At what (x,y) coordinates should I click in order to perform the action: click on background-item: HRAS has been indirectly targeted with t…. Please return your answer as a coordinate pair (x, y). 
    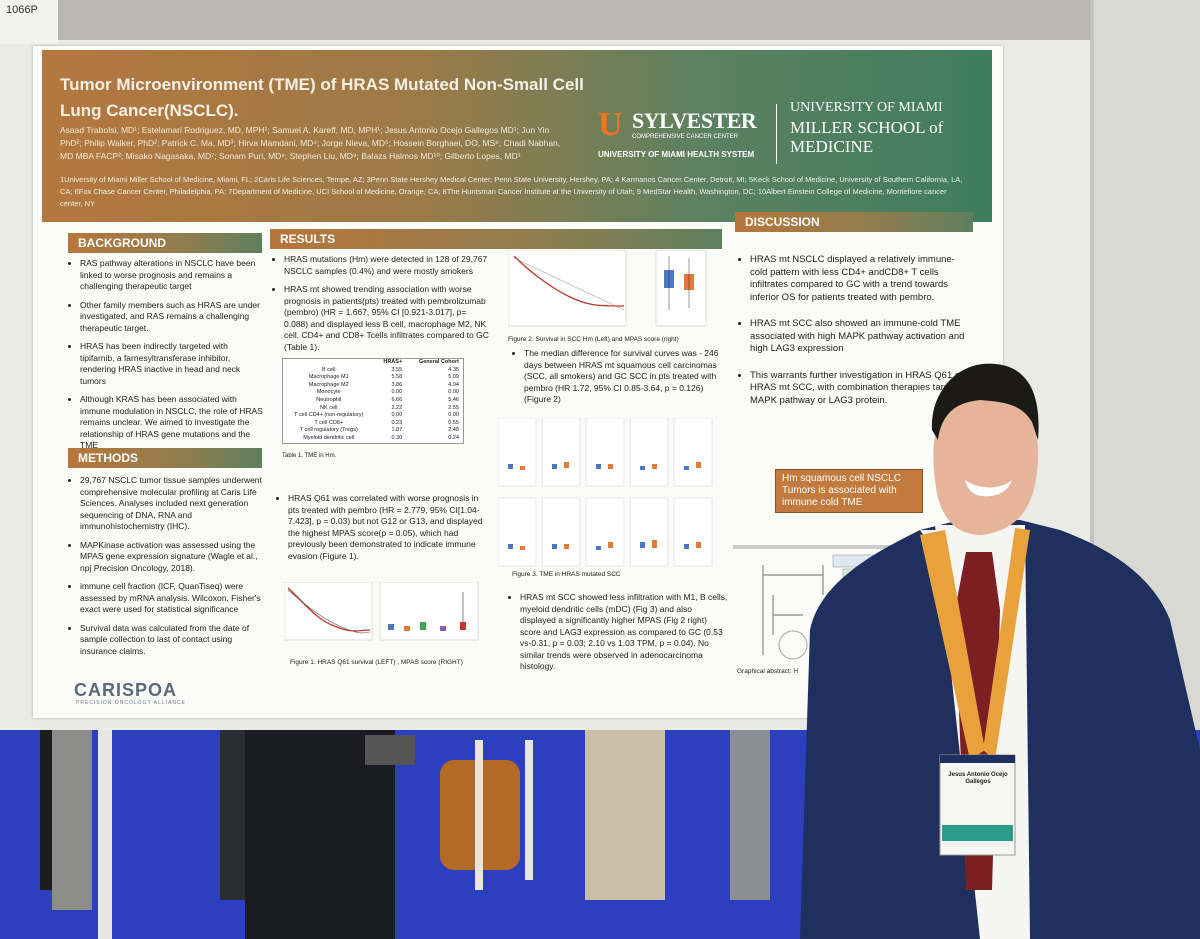
    Looking at the image, I should click on (172, 364).